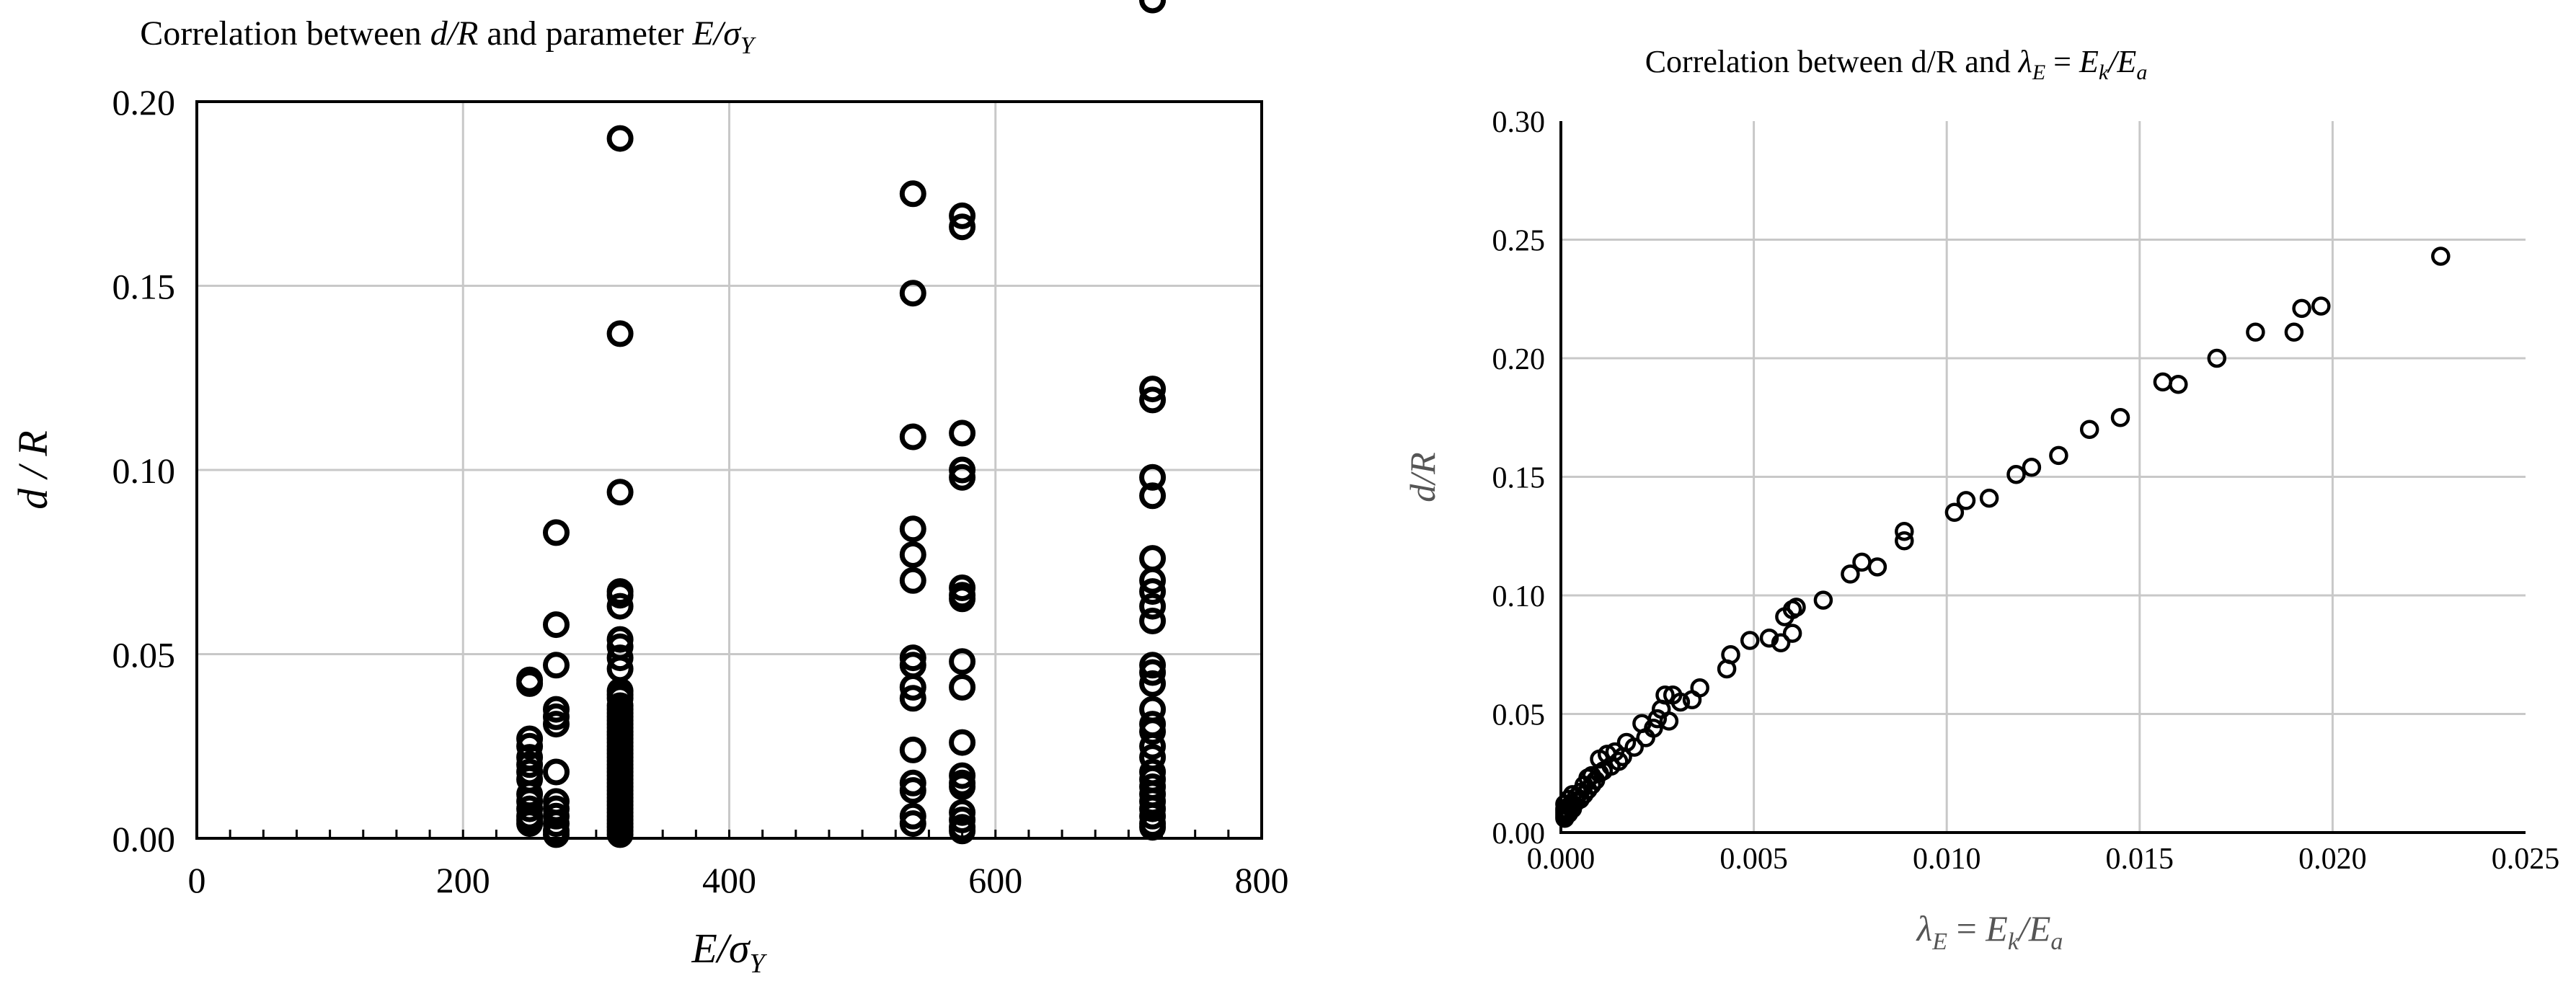  What do you see at coordinates (2140, 860) in the screenshot?
I see `x-tick-label: 0.015` at bounding box center [2140, 860].